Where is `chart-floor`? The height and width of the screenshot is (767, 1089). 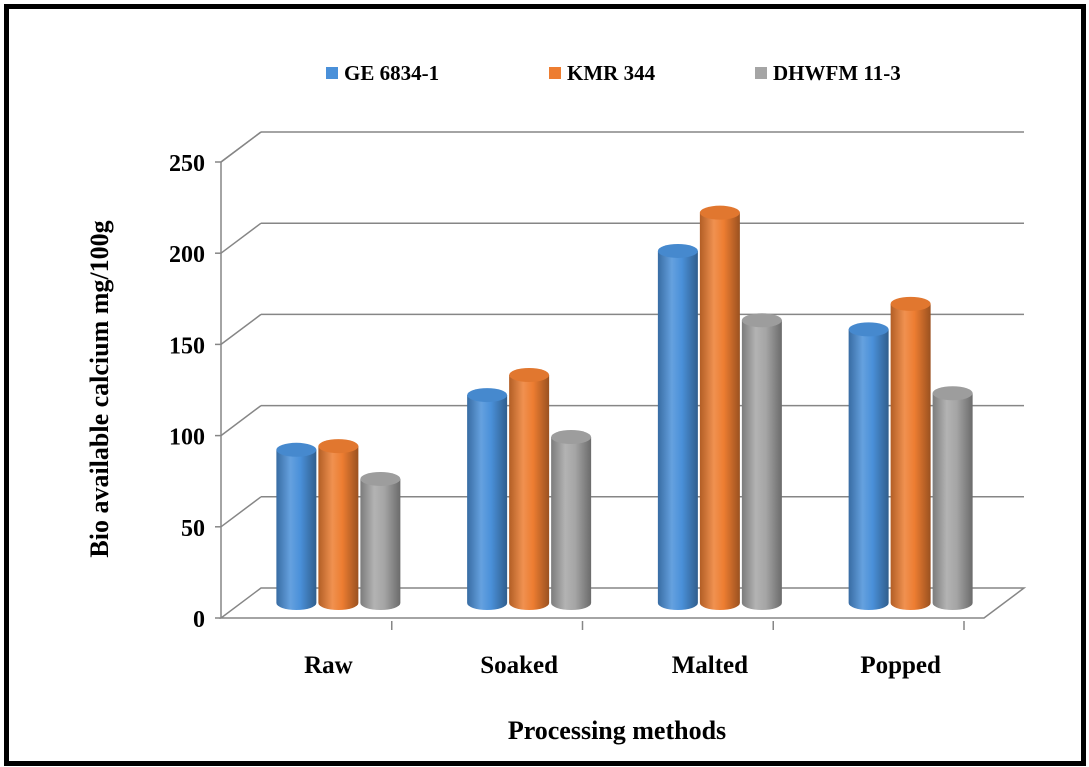
chart-floor is located at coordinates (622, 603).